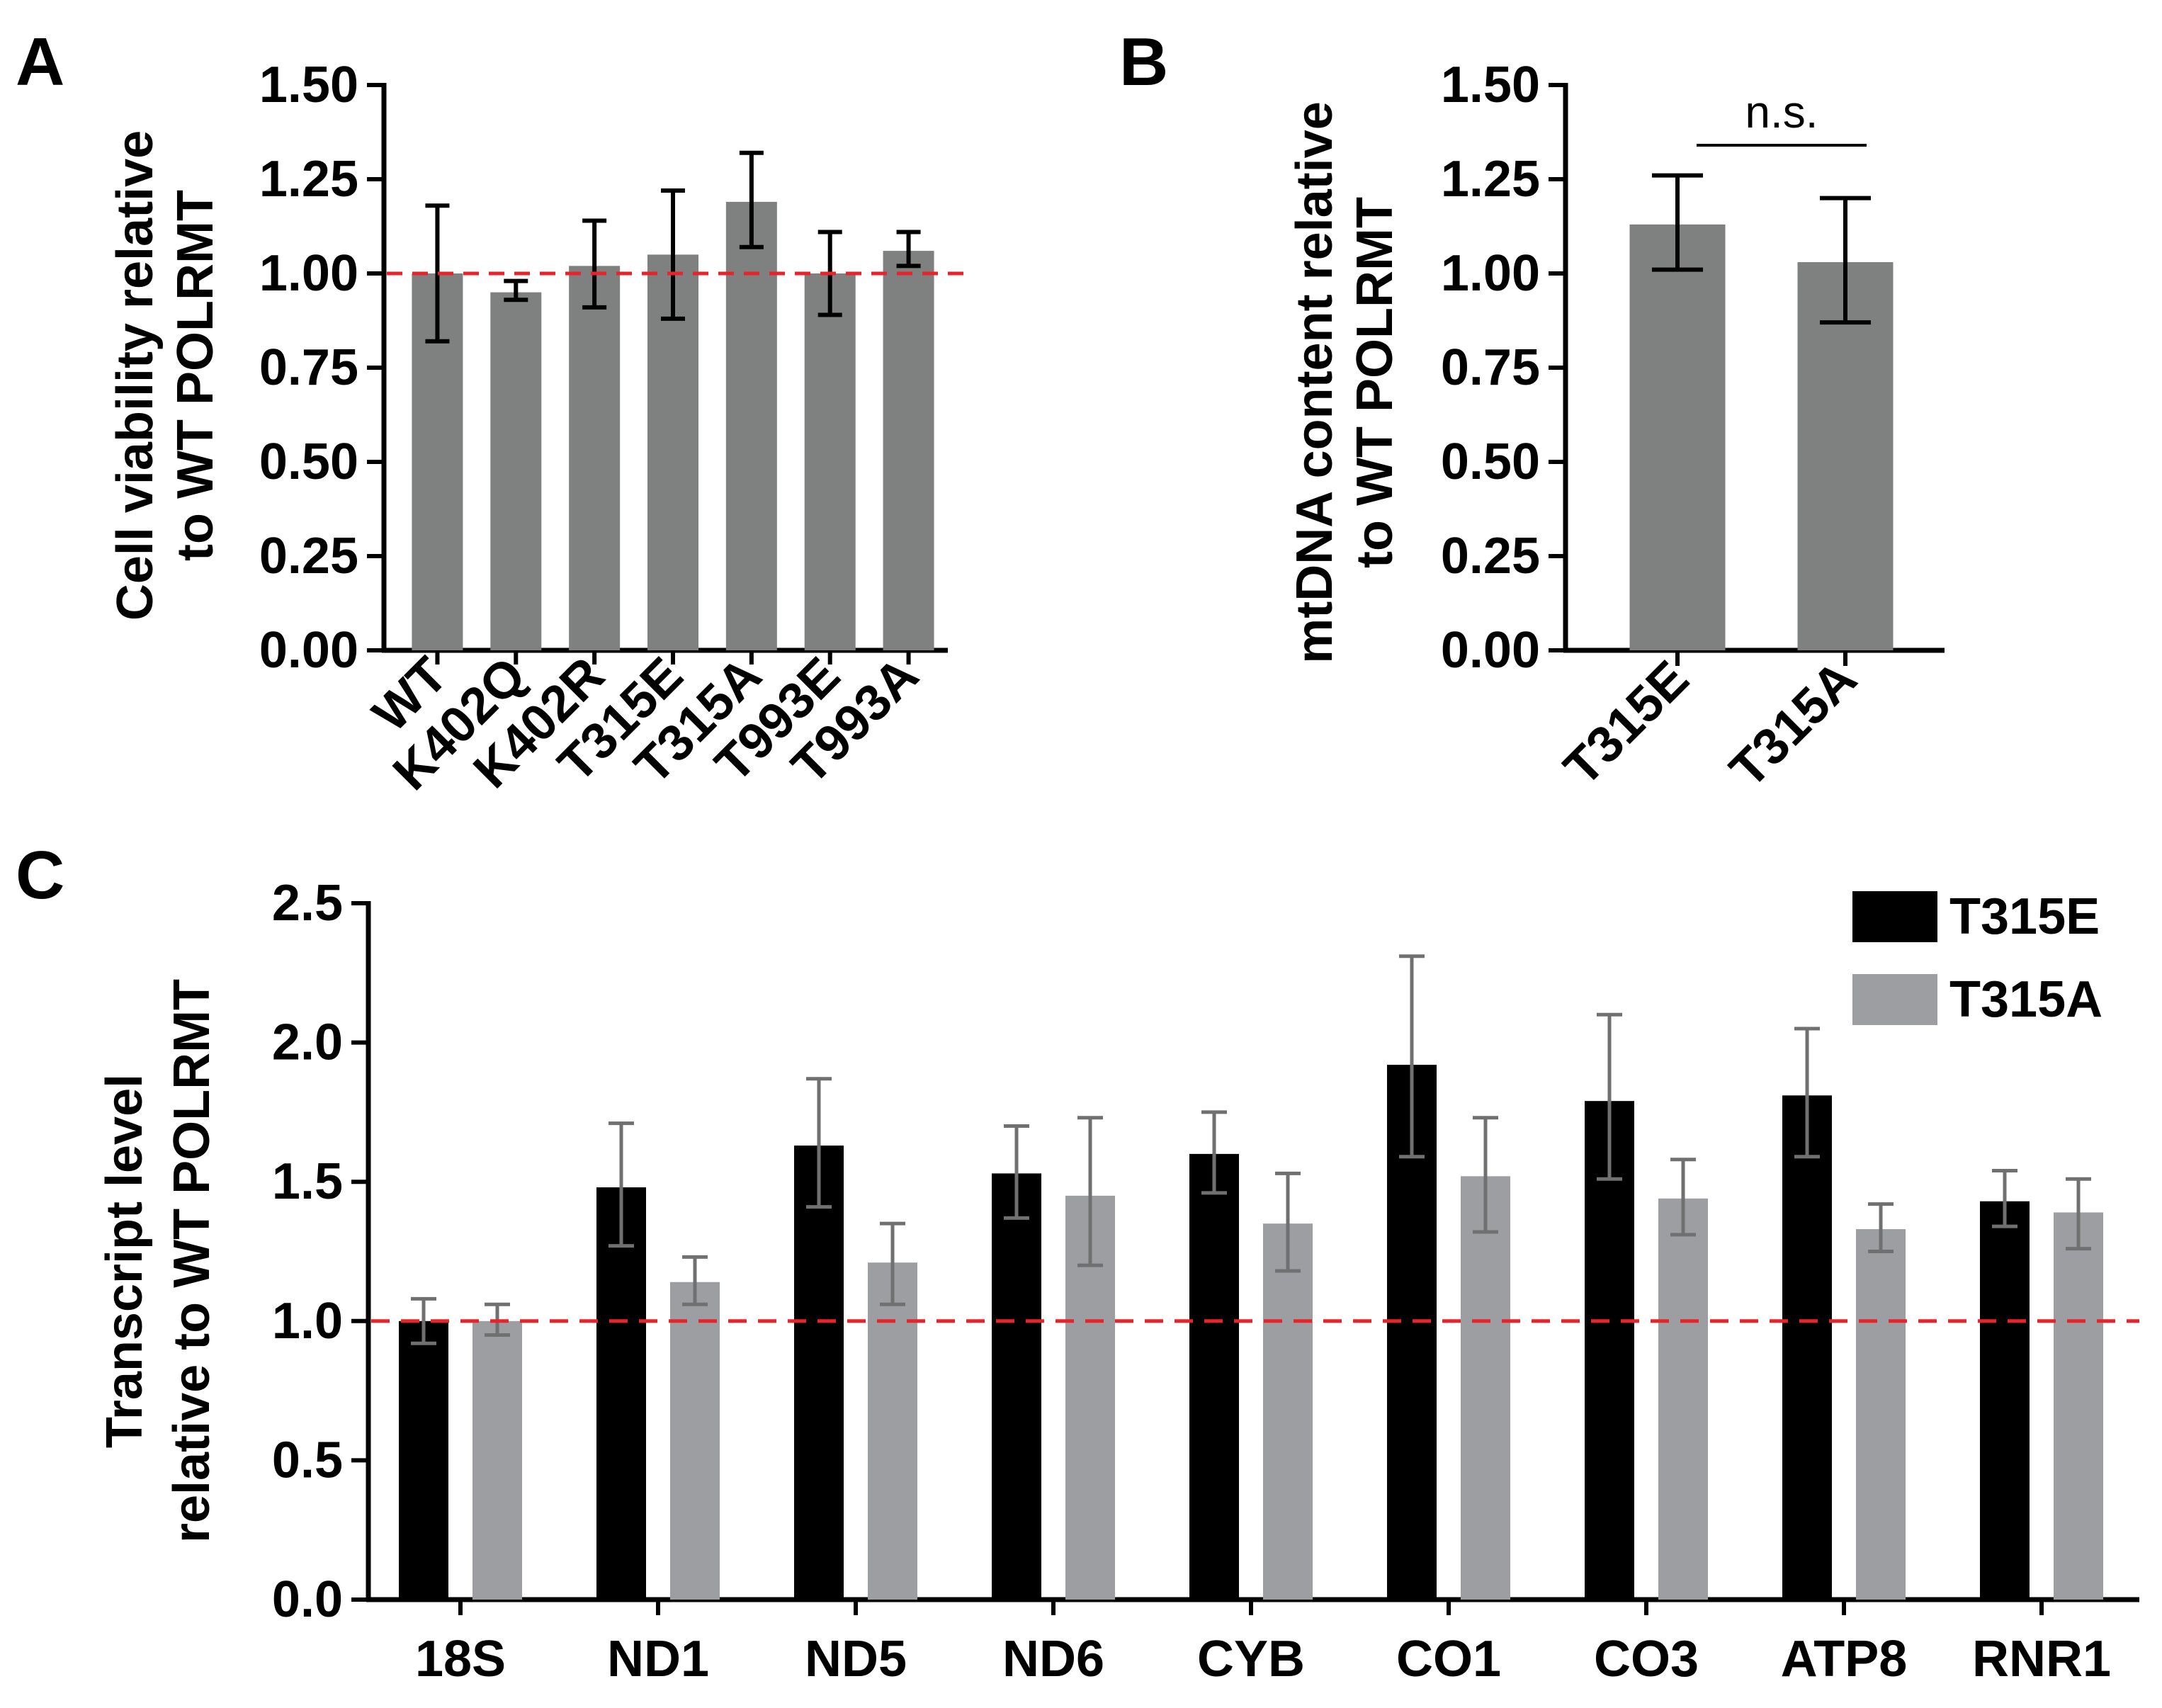  Describe the element at coordinates (1881, 1414) in the screenshot. I see `bar-atp8-t315a` at that location.